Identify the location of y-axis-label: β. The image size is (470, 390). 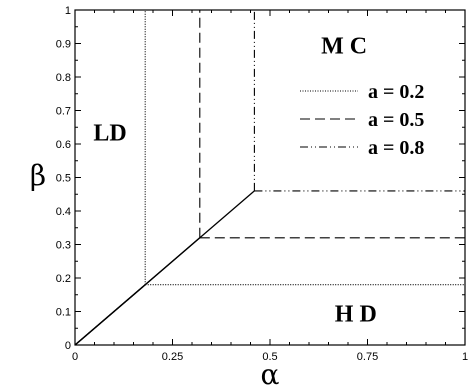
(38, 175).